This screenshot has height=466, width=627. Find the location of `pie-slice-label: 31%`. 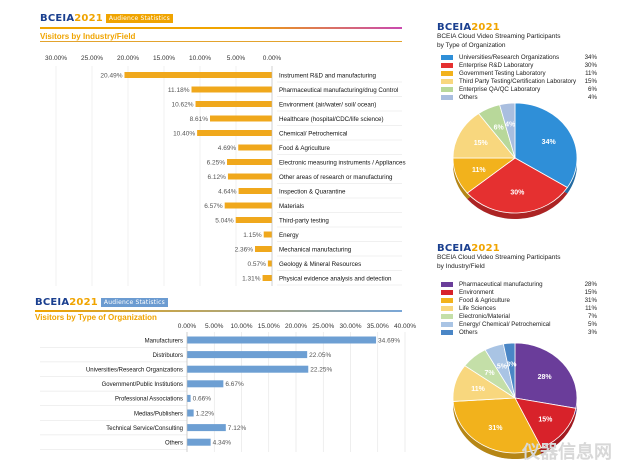

pie-slice-label: 31% is located at coordinates (495, 428).